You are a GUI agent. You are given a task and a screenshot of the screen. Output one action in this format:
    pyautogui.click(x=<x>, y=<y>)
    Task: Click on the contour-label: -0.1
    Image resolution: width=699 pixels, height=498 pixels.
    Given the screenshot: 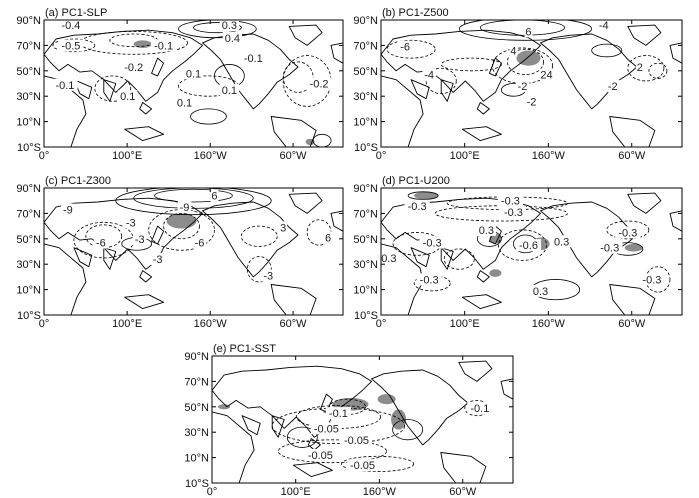 What is the action you would take?
    pyautogui.click(x=479, y=409)
    